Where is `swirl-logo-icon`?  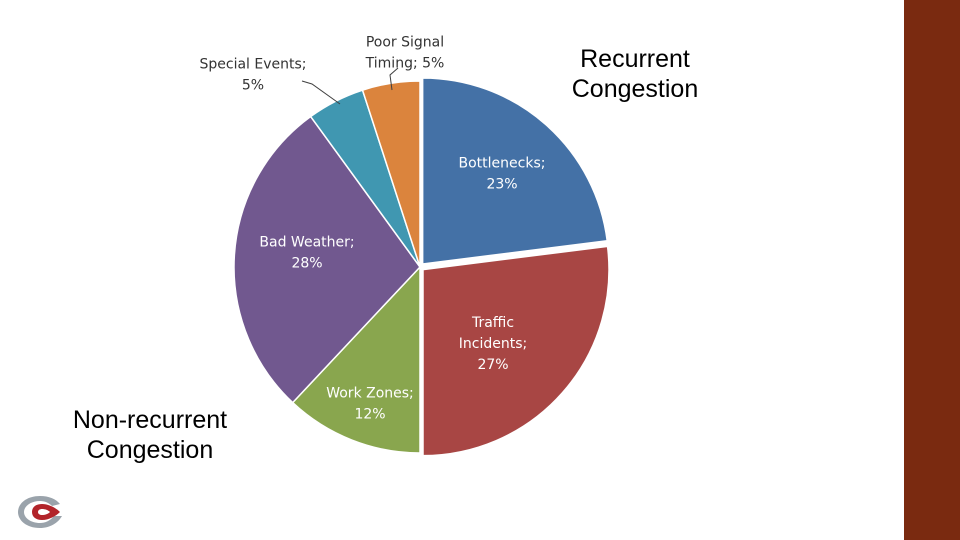 swirl-logo-icon is located at coordinates (40, 512).